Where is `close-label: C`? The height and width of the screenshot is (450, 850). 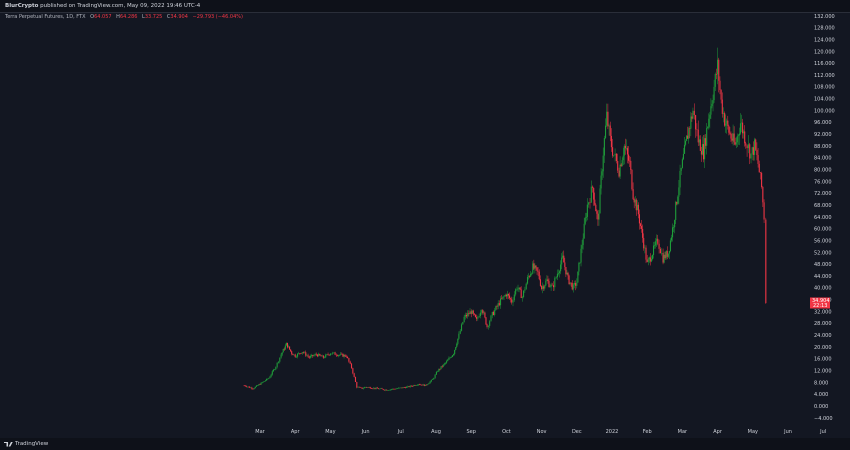
close-label: C is located at coordinates (168, 17).